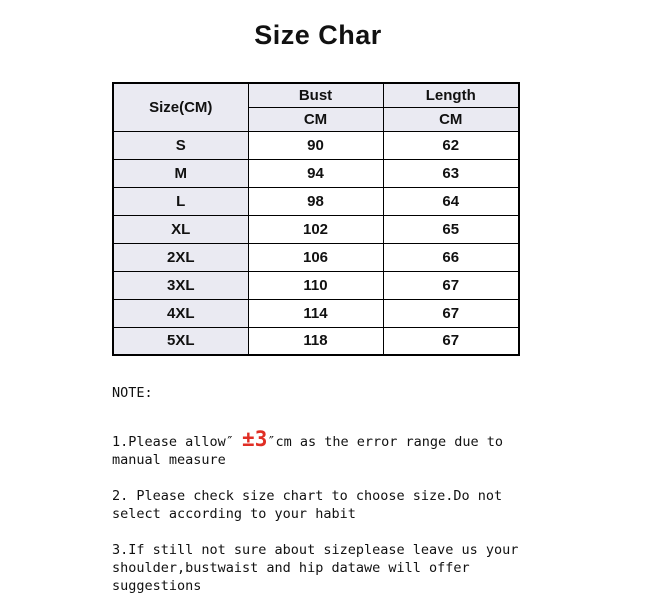 The height and width of the screenshot is (593, 658). What do you see at coordinates (451, 201) in the screenshot?
I see `length-cell: 64` at bounding box center [451, 201].